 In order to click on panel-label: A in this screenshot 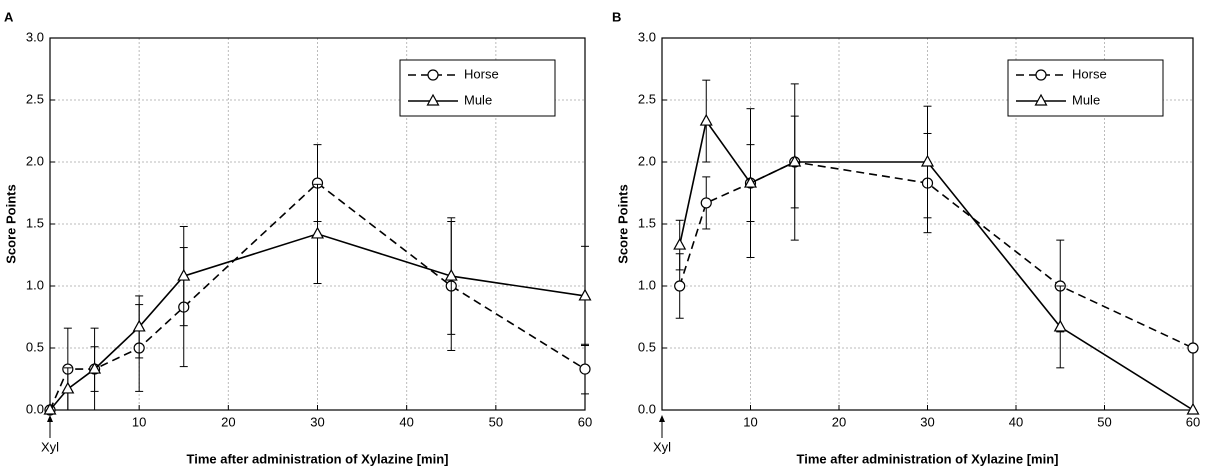, I will do `click(9, 16)`.